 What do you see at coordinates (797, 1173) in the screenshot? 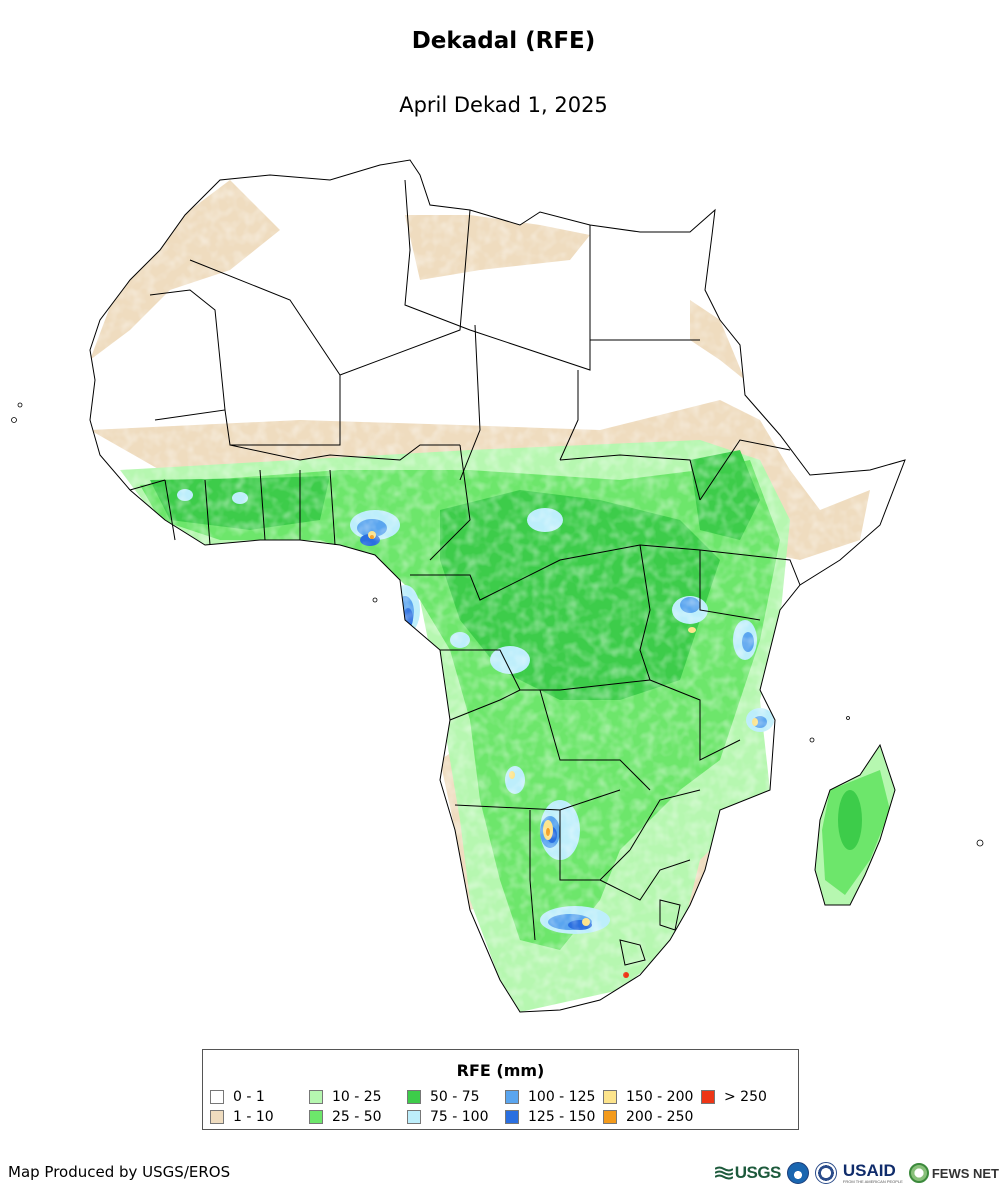
I see `noaa-logo-icon` at bounding box center [797, 1173].